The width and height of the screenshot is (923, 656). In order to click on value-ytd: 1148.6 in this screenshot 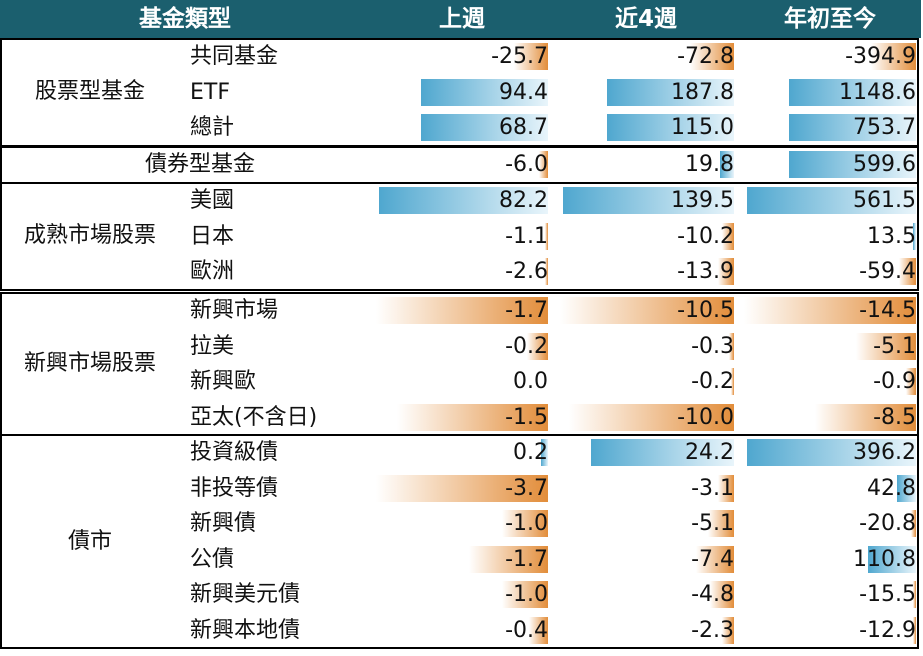, I will do `click(877, 92)`.